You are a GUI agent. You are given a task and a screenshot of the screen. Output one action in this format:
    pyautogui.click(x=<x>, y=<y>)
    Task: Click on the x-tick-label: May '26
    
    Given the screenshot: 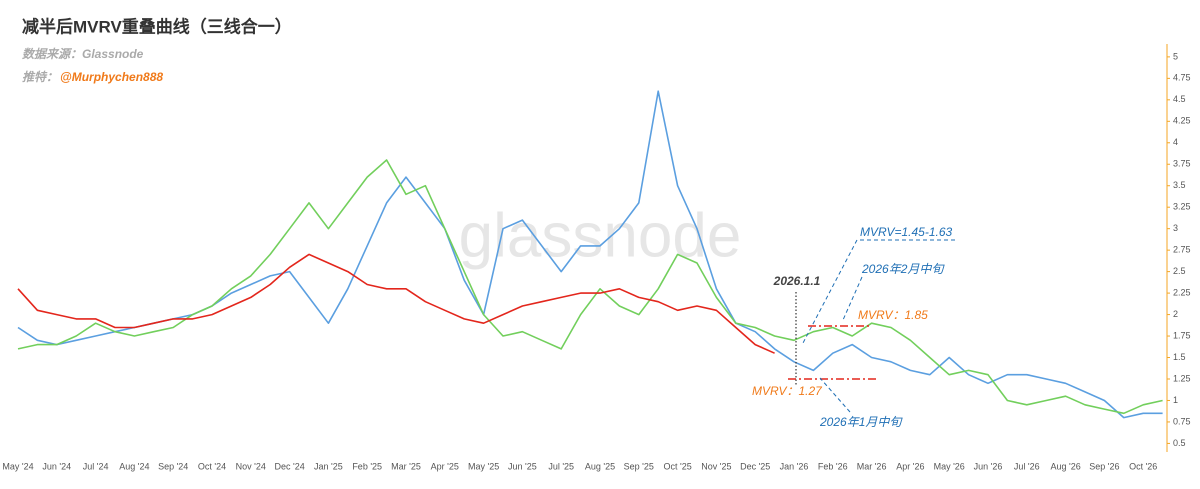 What is the action you would take?
    pyautogui.click(x=949, y=466)
    